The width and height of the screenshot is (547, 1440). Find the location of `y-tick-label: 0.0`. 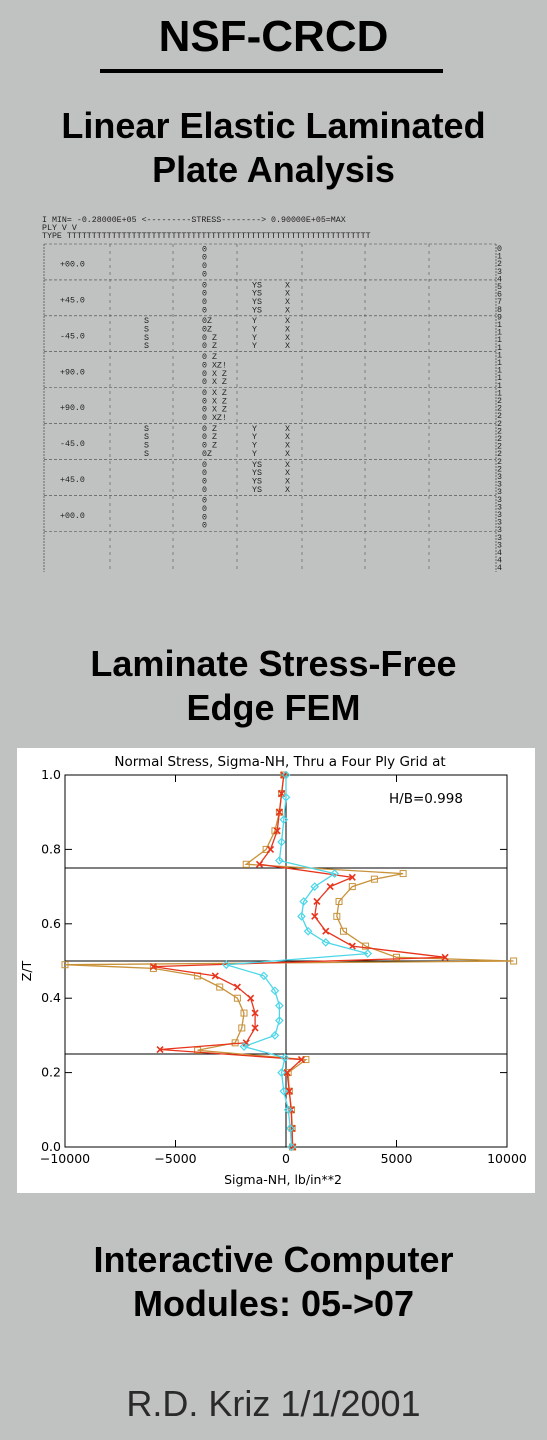

y-tick-label: 0.0 is located at coordinates (51, 1146).